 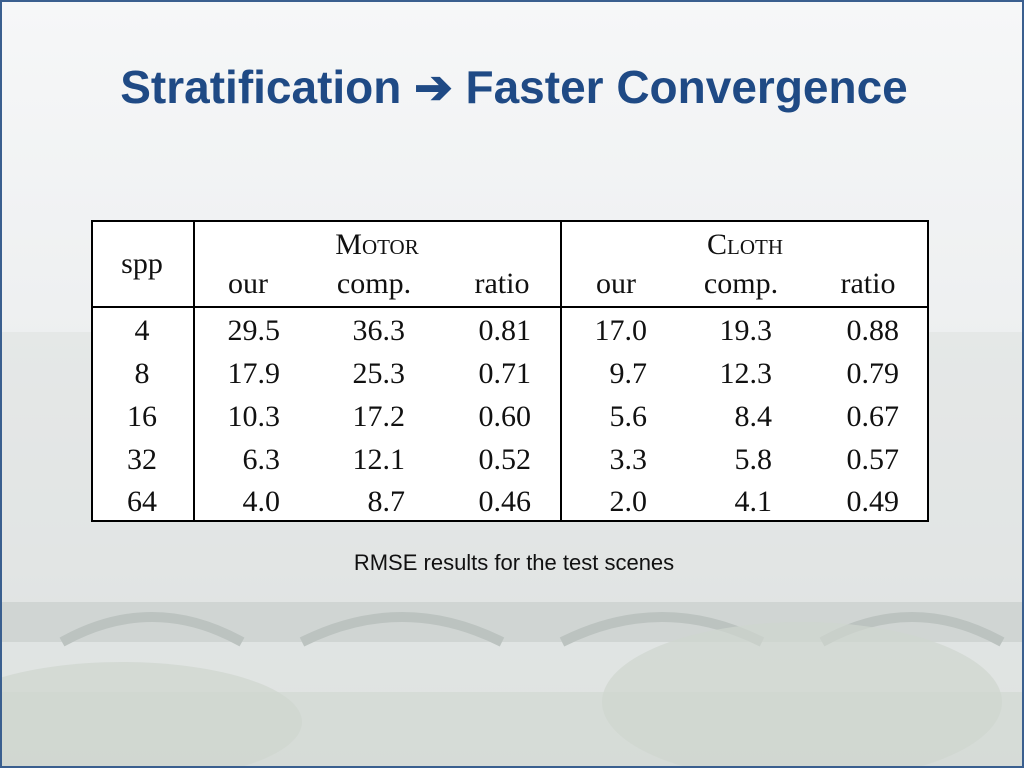 I want to click on value-cell: 0.60, so click(x=505, y=416).